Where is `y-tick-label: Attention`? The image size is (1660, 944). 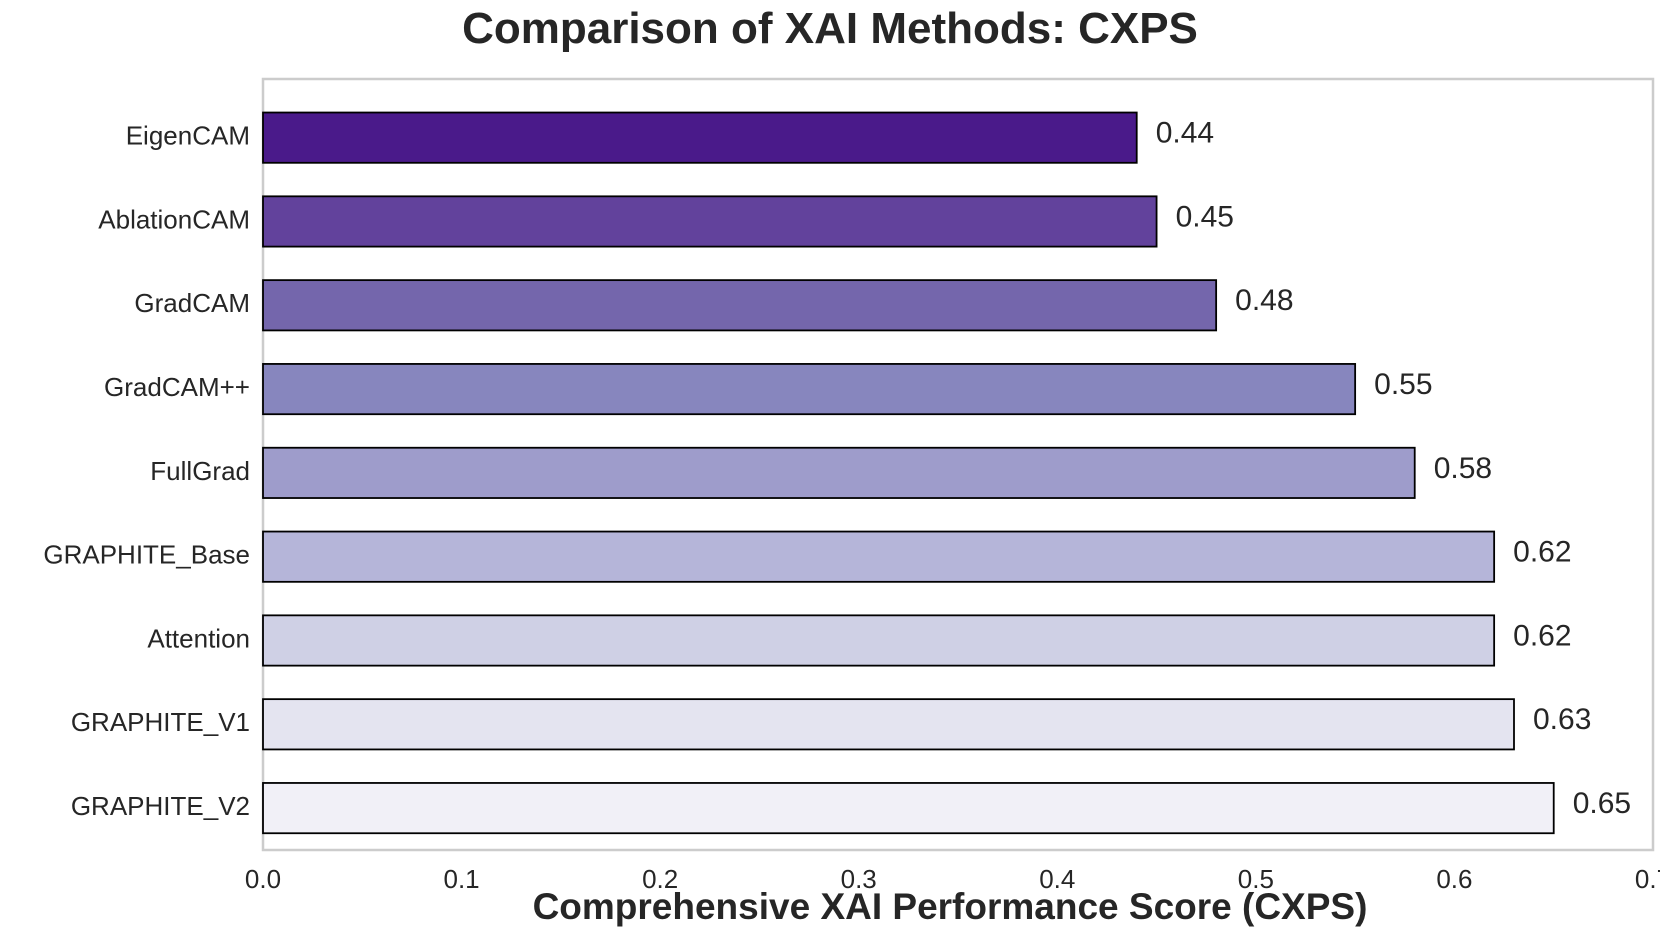
y-tick-label: Attention is located at coordinates (198, 638).